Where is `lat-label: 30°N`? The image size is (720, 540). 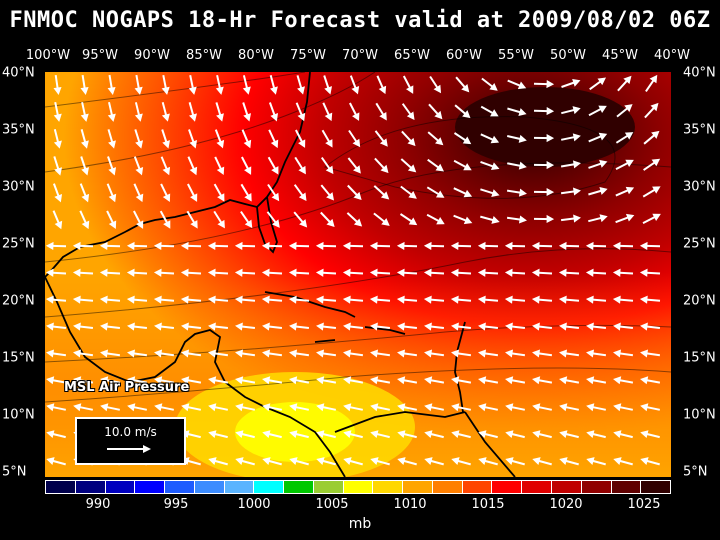
lat-label: 30°N is located at coordinates (18, 187).